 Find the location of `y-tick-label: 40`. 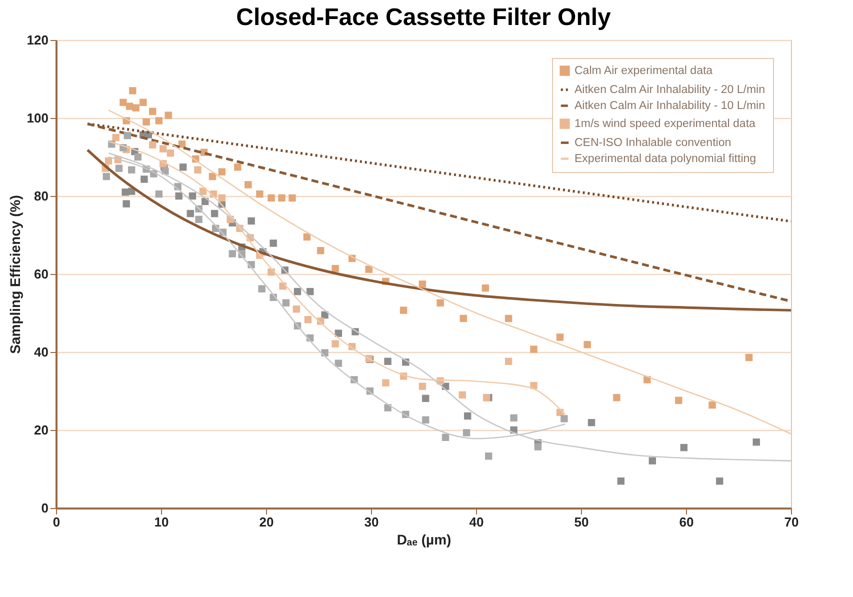

y-tick-label: 40 is located at coordinates (41, 352).